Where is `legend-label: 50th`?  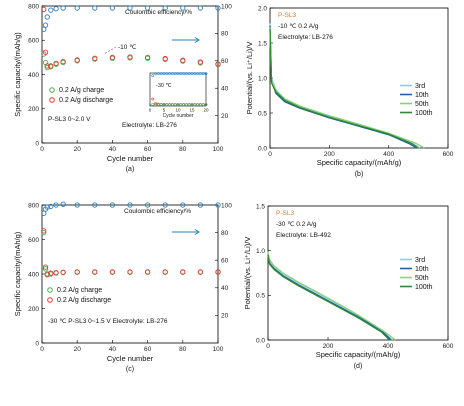
legend-label: 50th is located at coordinates (422, 278).